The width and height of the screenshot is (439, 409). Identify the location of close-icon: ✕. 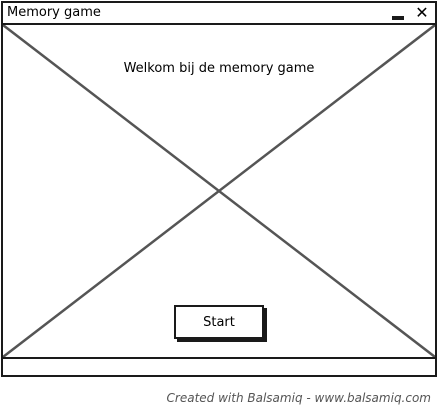
(422, 12).